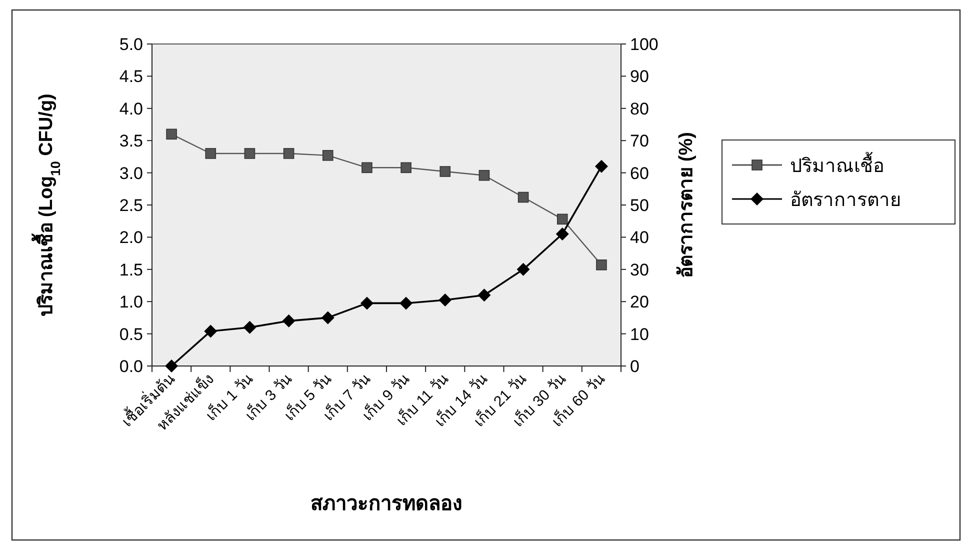  What do you see at coordinates (131, 44) in the screenshot?
I see `y-tick-label: 5.0` at bounding box center [131, 44].